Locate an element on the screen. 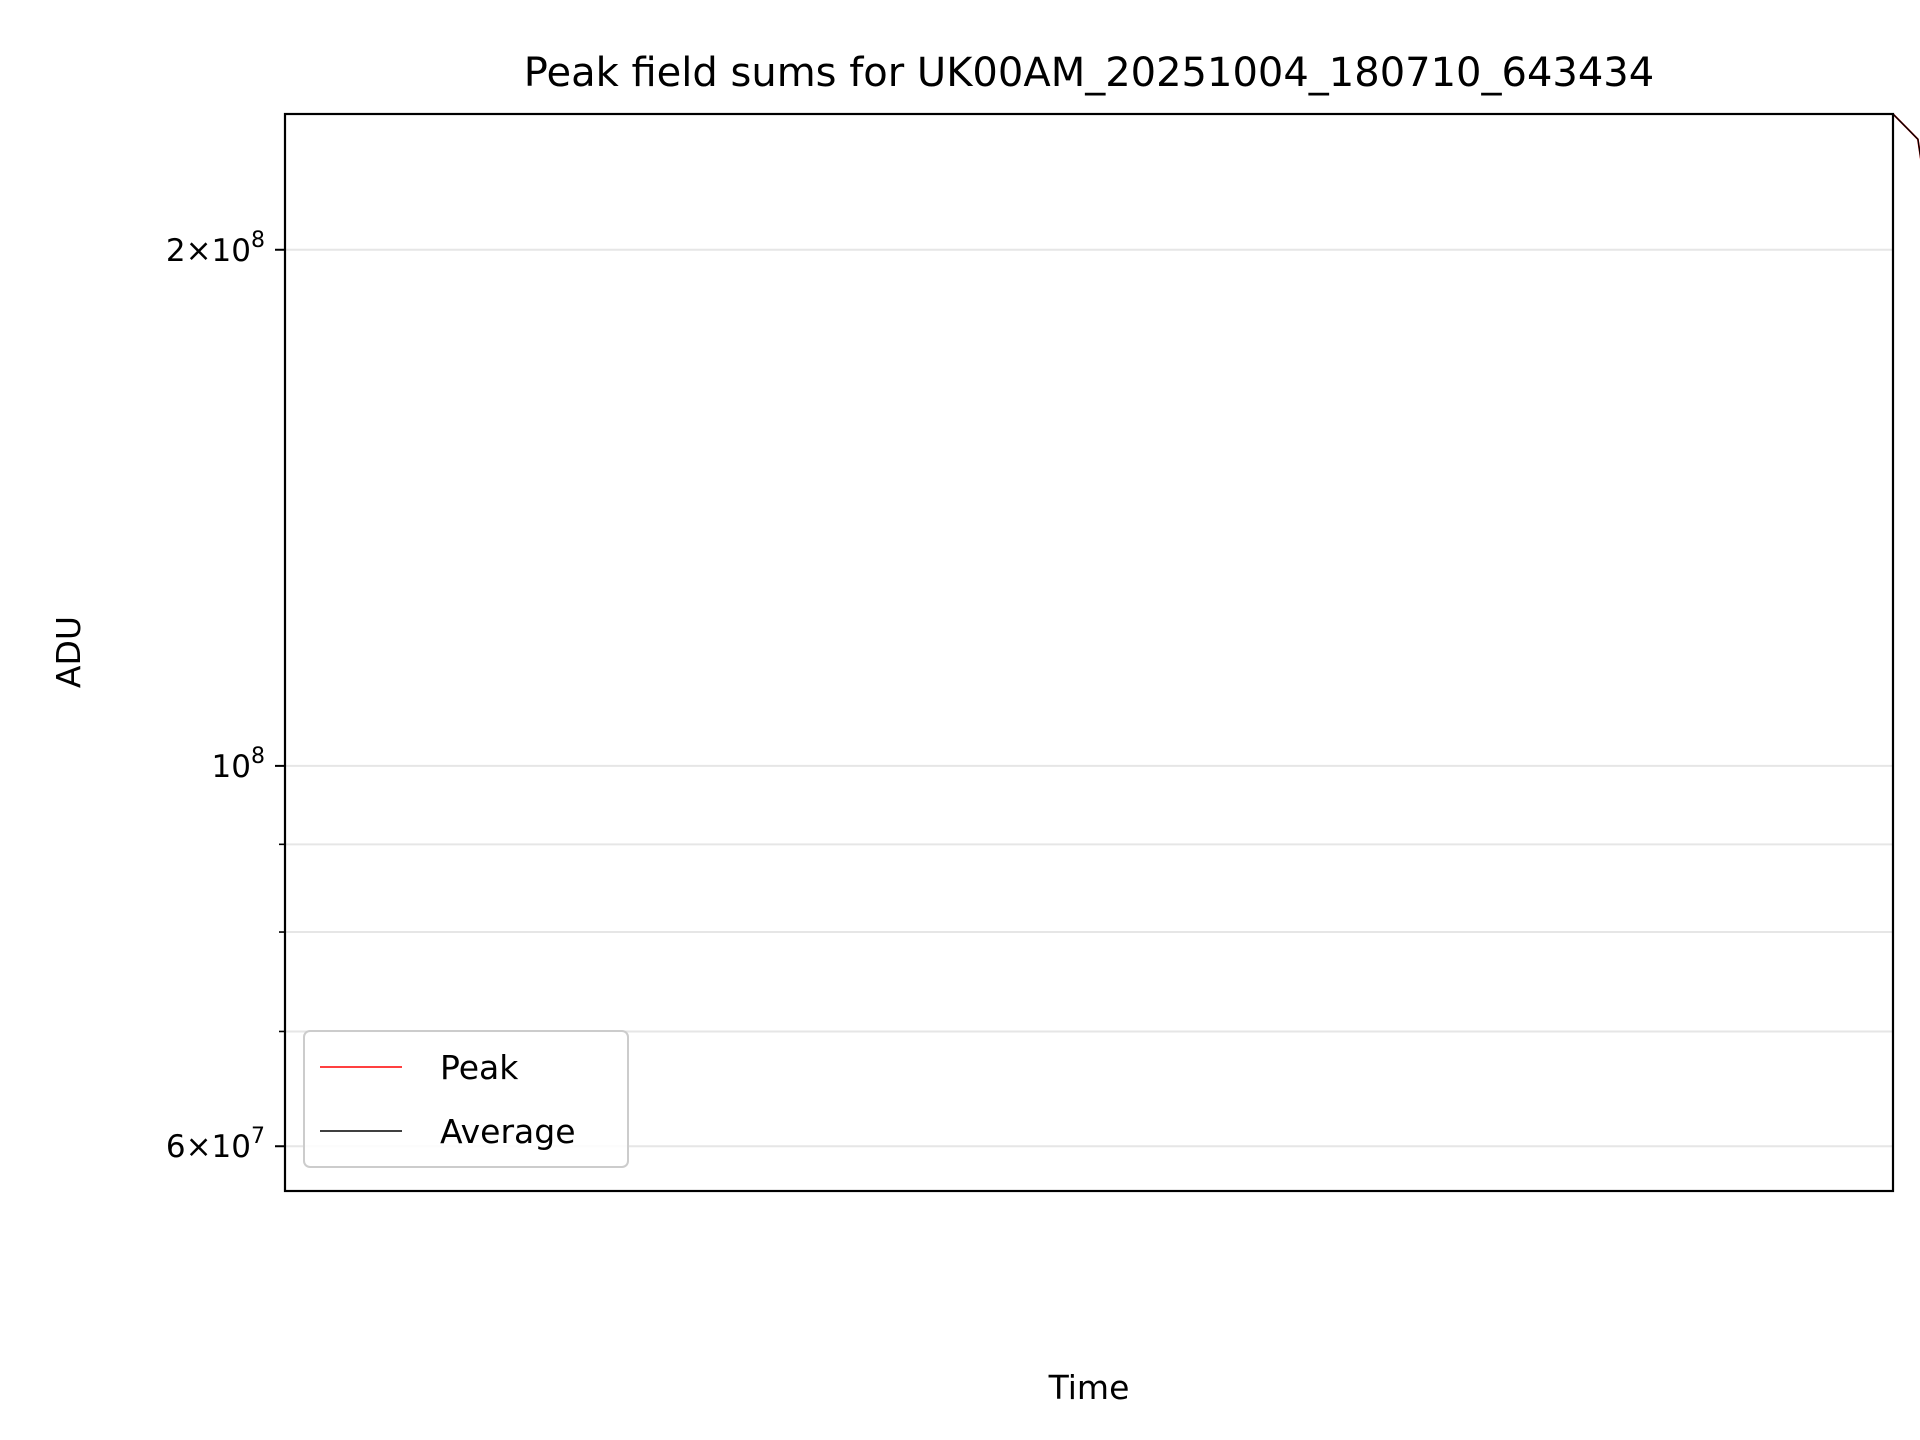  legend-box is located at coordinates (466, 1099).